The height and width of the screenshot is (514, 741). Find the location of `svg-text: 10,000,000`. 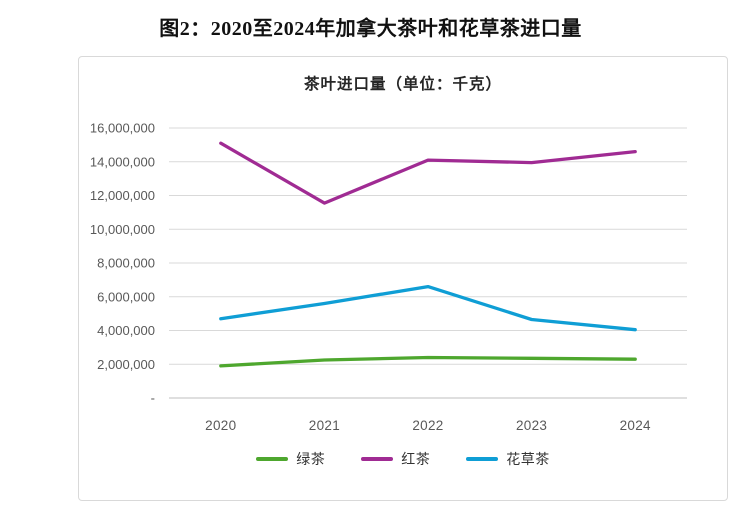

svg-text: 10,000,000 is located at coordinates (122, 229).